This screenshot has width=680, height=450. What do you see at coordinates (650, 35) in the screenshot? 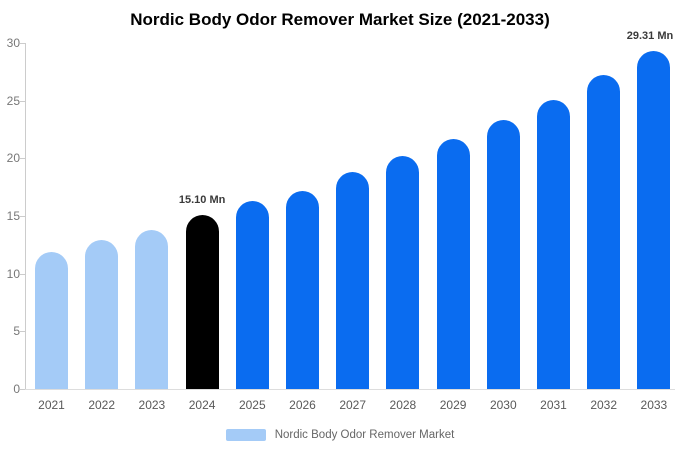
I see `data-label-2033: 29.31 Mn` at bounding box center [650, 35].